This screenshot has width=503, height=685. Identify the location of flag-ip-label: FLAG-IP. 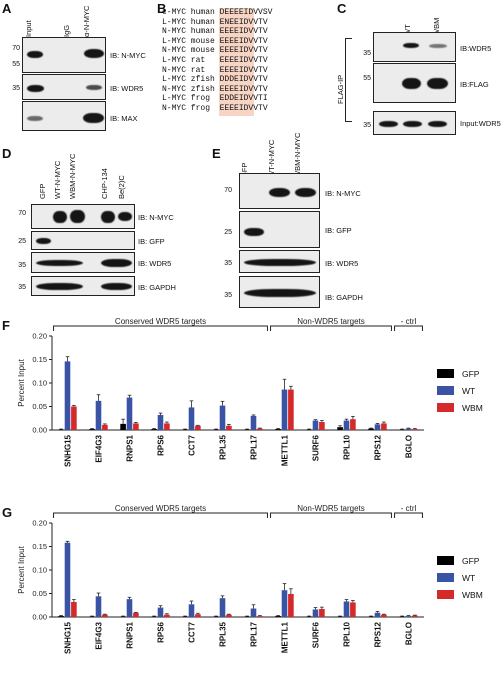
(340, 89).